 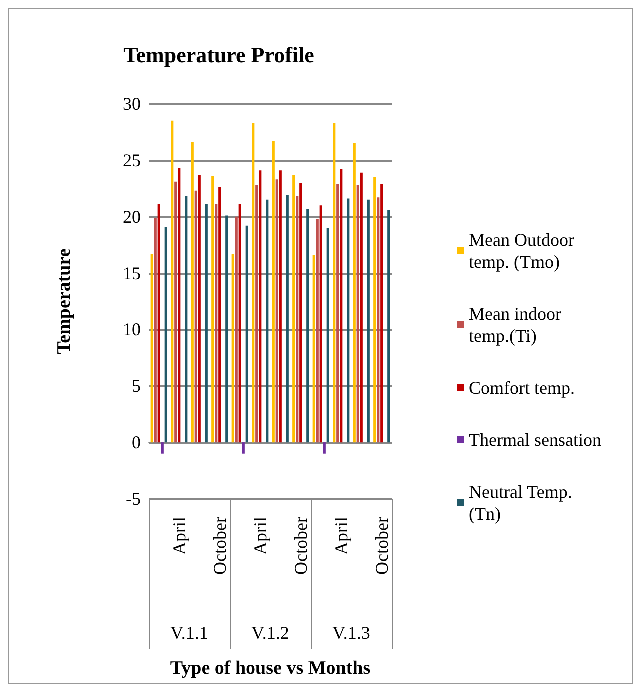 What do you see at coordinates (517, 325) in the screenshot?
I see `legend-label: Mean indoor temp.(Ti)` at bounding box center [517, 325].